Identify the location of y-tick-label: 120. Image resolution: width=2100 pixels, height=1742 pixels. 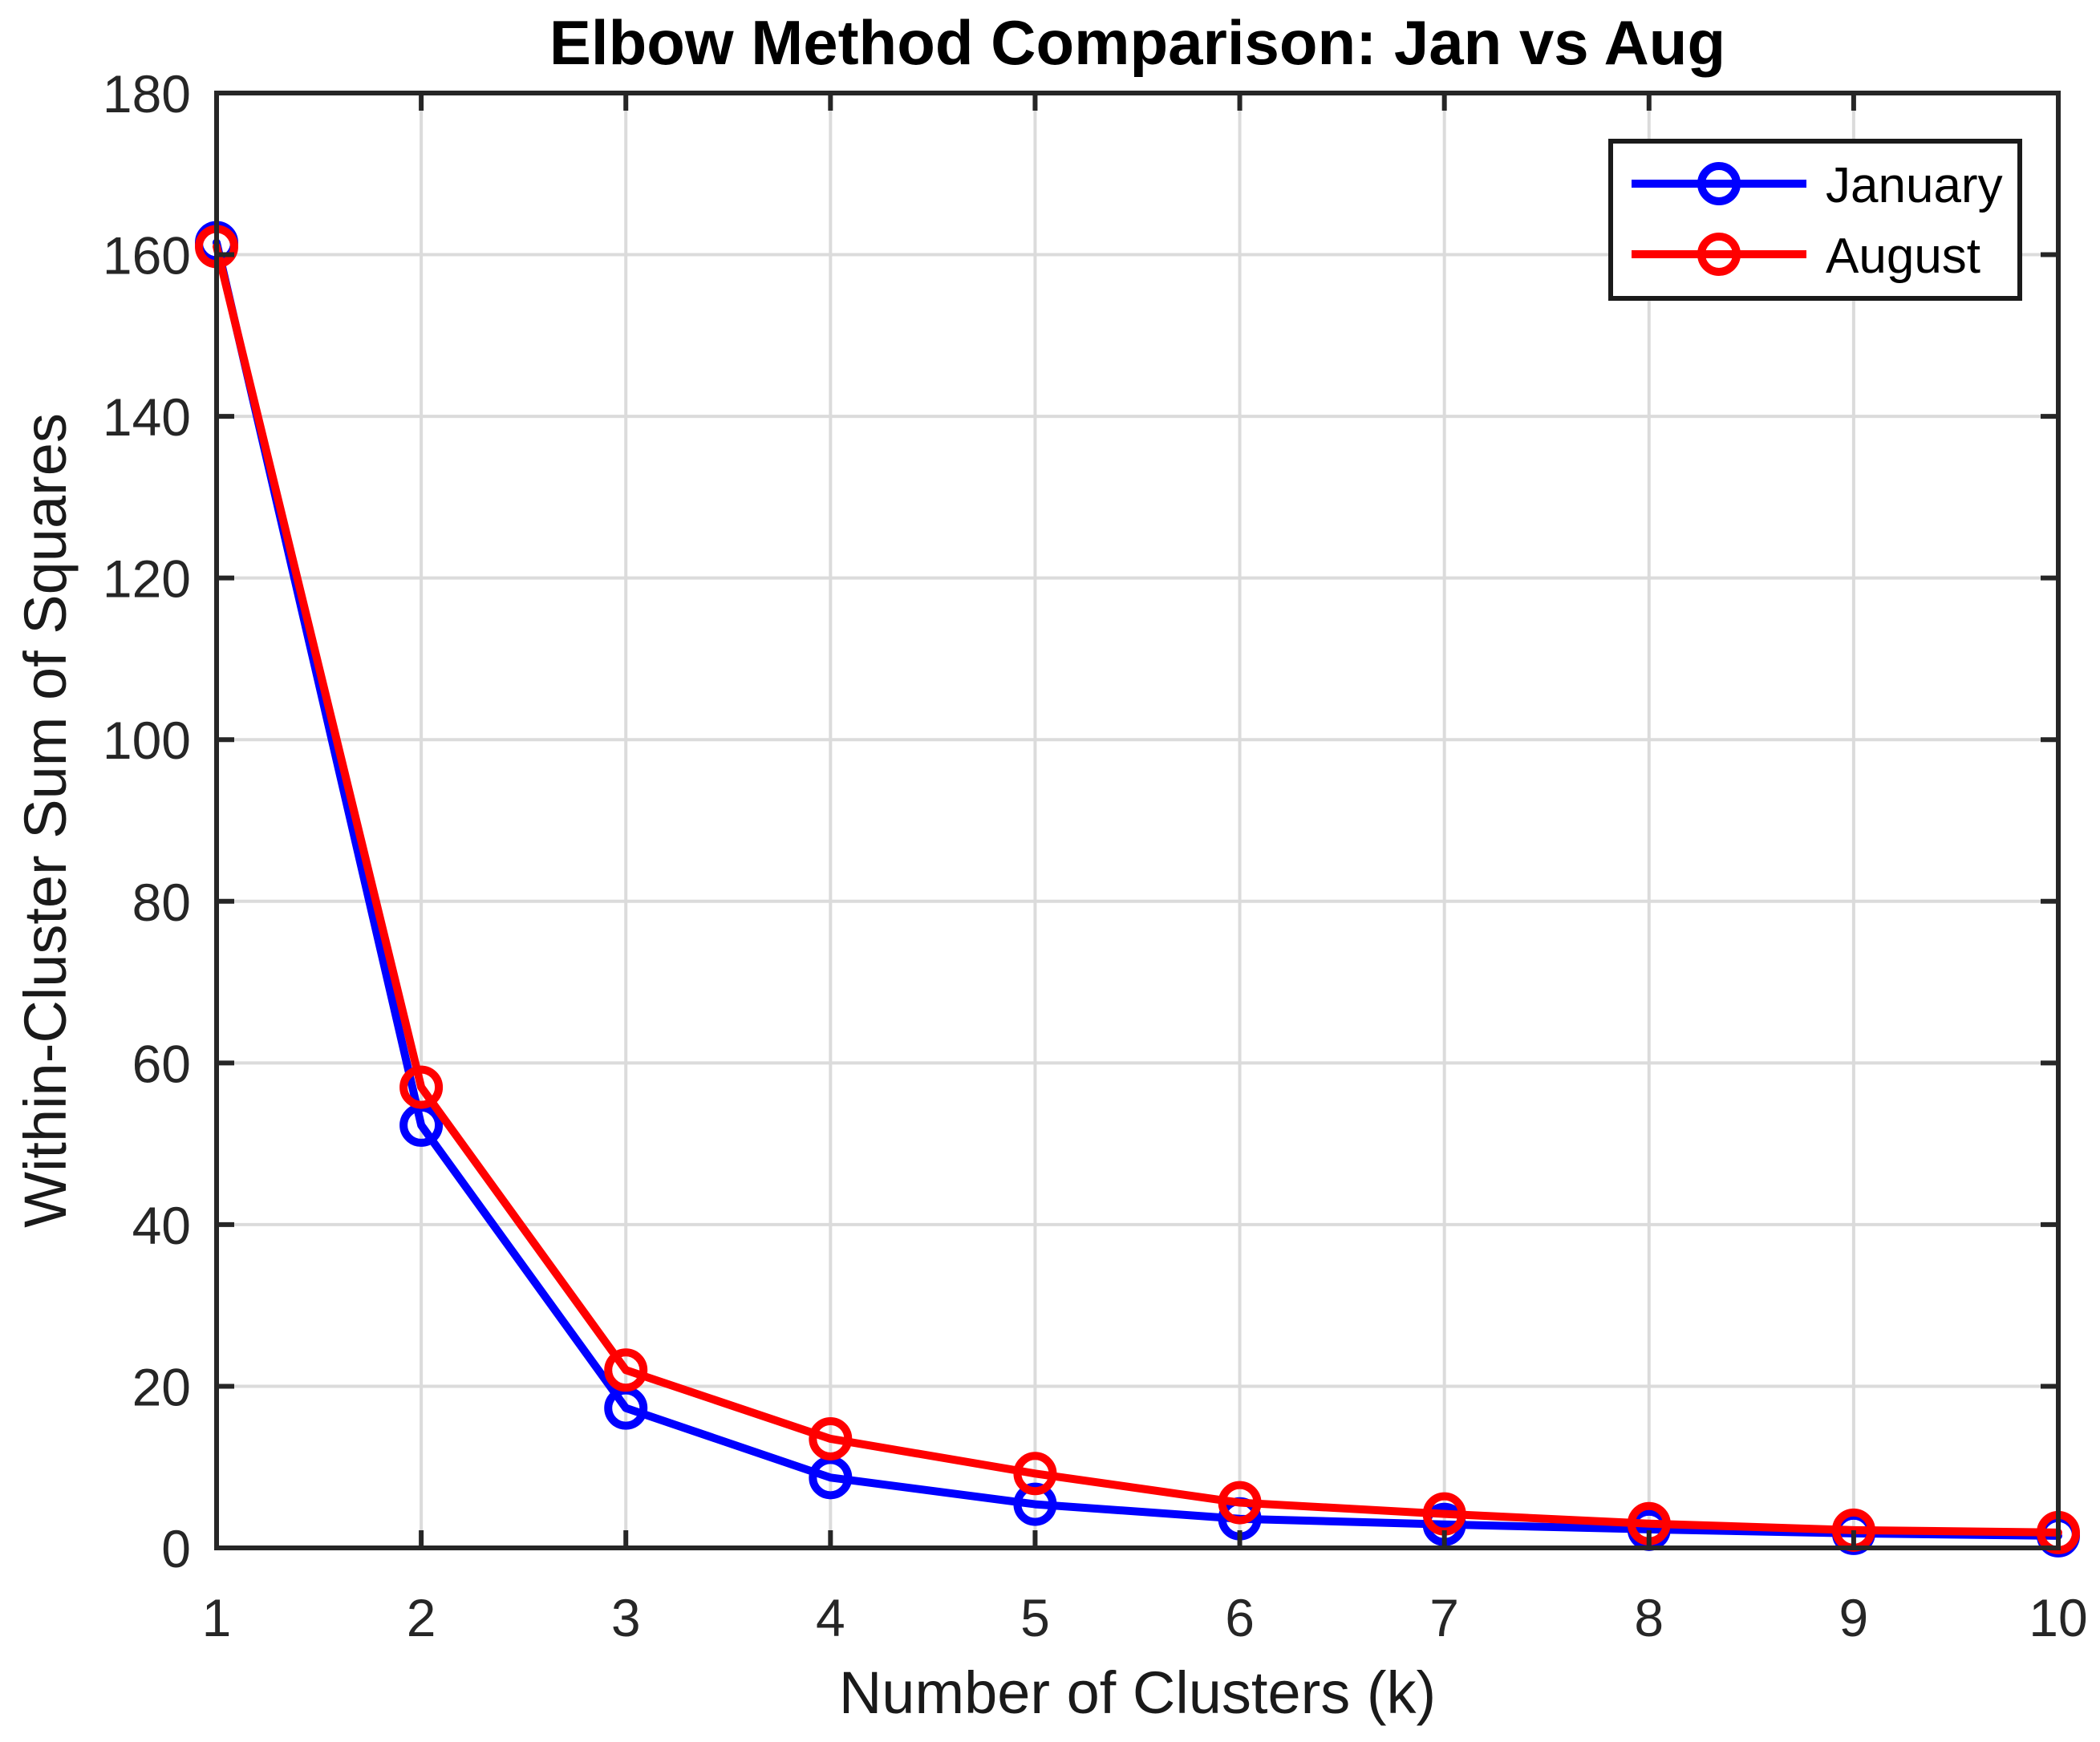
(147, 579).